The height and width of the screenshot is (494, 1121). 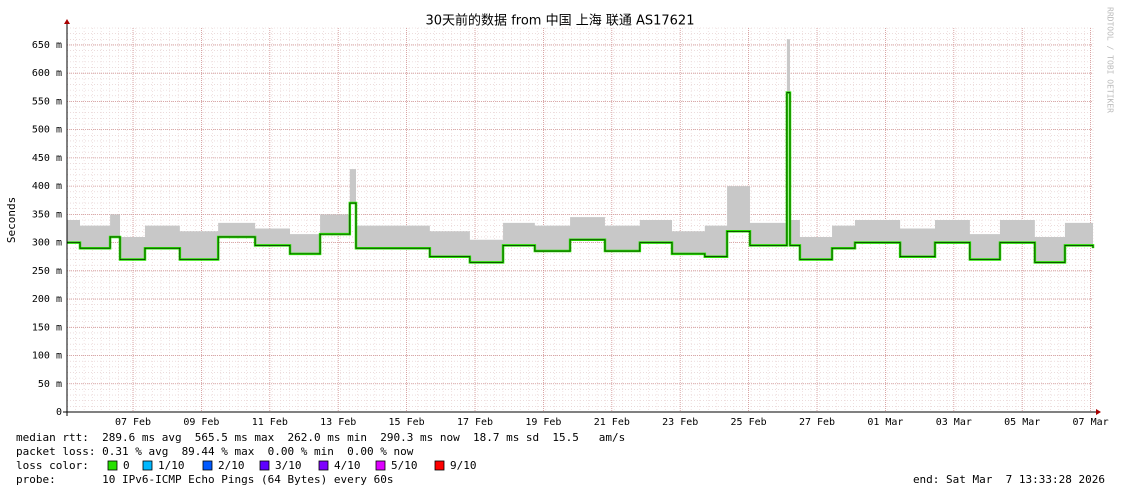 I want to click on y-tick-label: 400 m, so click(x=47, y=186).